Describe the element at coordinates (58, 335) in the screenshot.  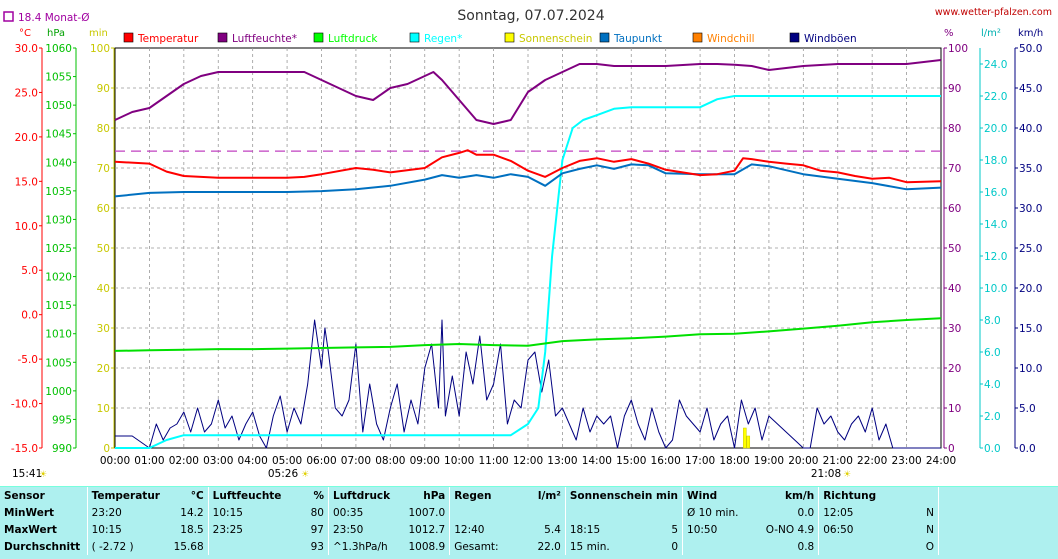
I see `pressure_hpa-tick-label: 1010` at that location.